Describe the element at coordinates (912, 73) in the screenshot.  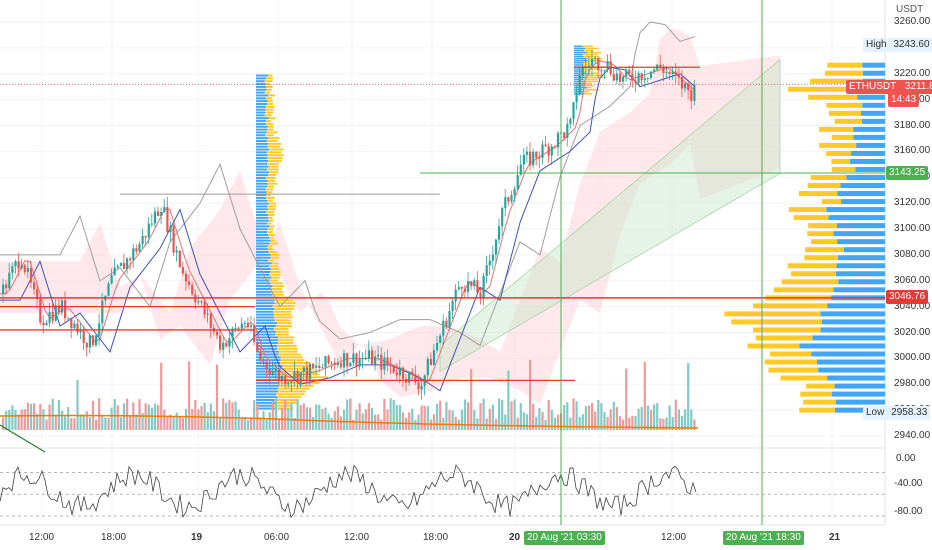
I see `price-tick: 3220.00` at that location.